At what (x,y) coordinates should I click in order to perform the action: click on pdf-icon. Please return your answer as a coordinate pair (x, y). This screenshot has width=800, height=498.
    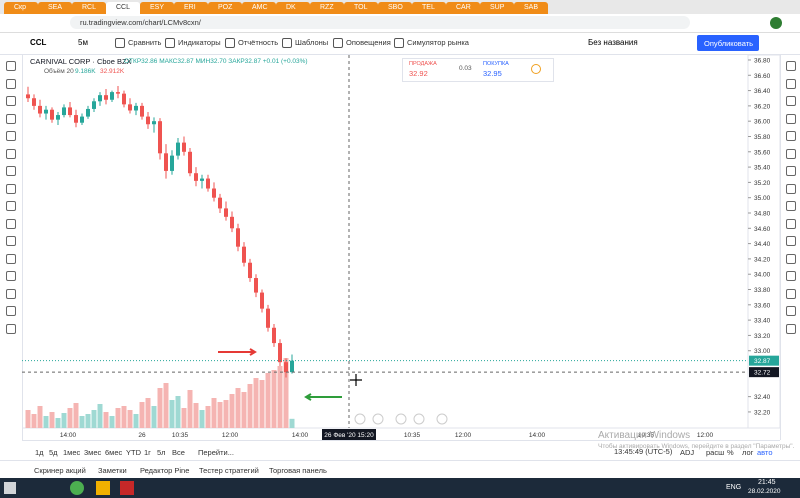
    Looking at the image, I should click on (127, 488).